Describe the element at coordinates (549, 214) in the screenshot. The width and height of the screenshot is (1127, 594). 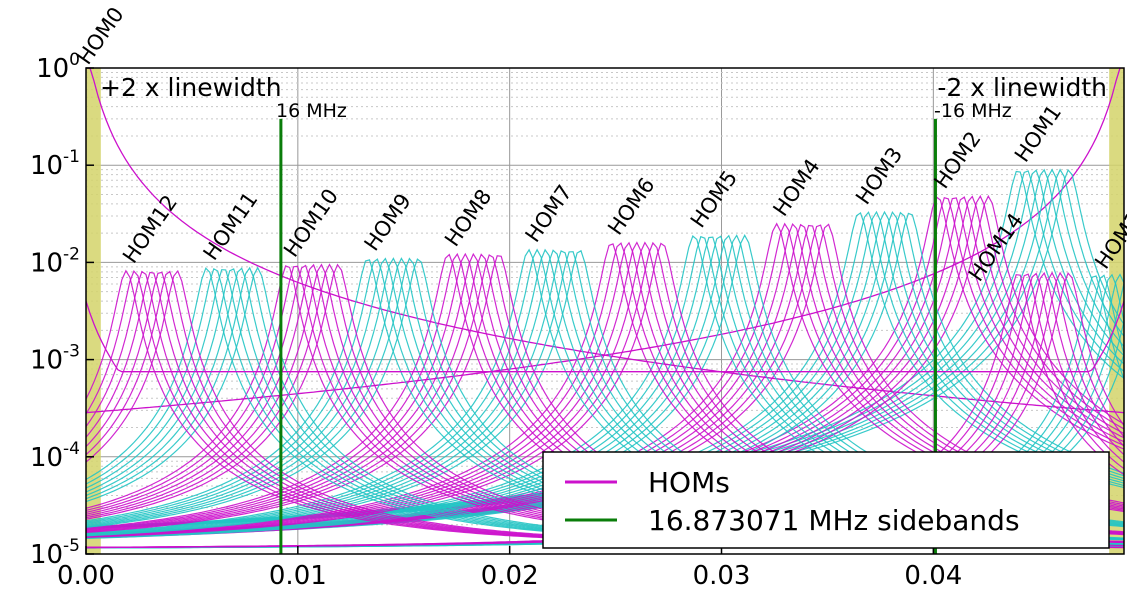
I see `hom7-label: HOM7` at that location.